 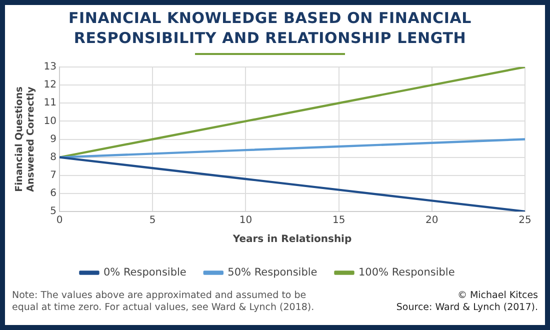 What do you see at coordinates (25, 139) in the screenshot?
I see `y-axis-title: Financial Questions Answered Correctly` at bounding box center [25, 139].